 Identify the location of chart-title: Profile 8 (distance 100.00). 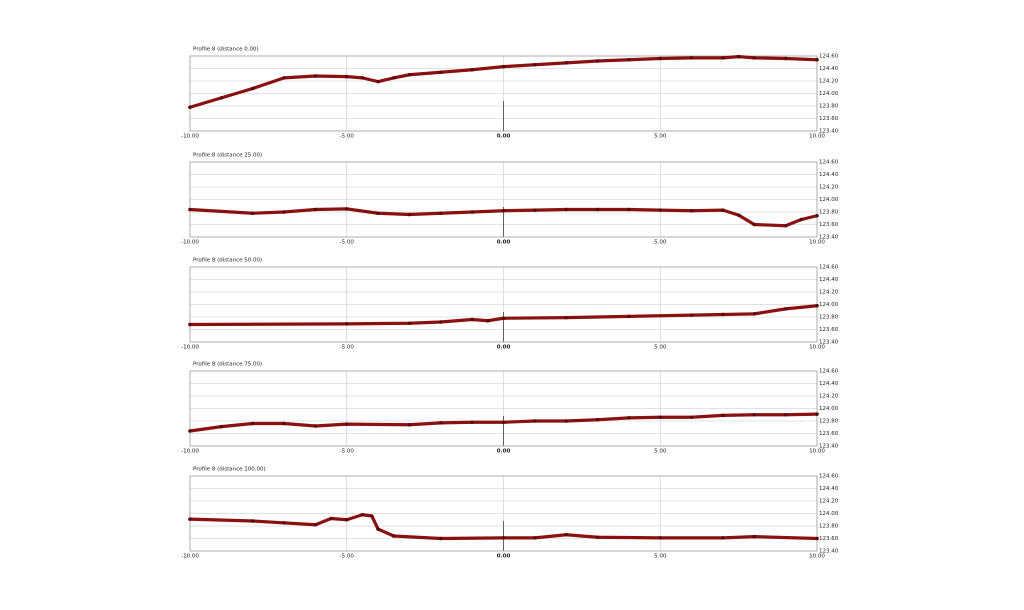
(229, 470).